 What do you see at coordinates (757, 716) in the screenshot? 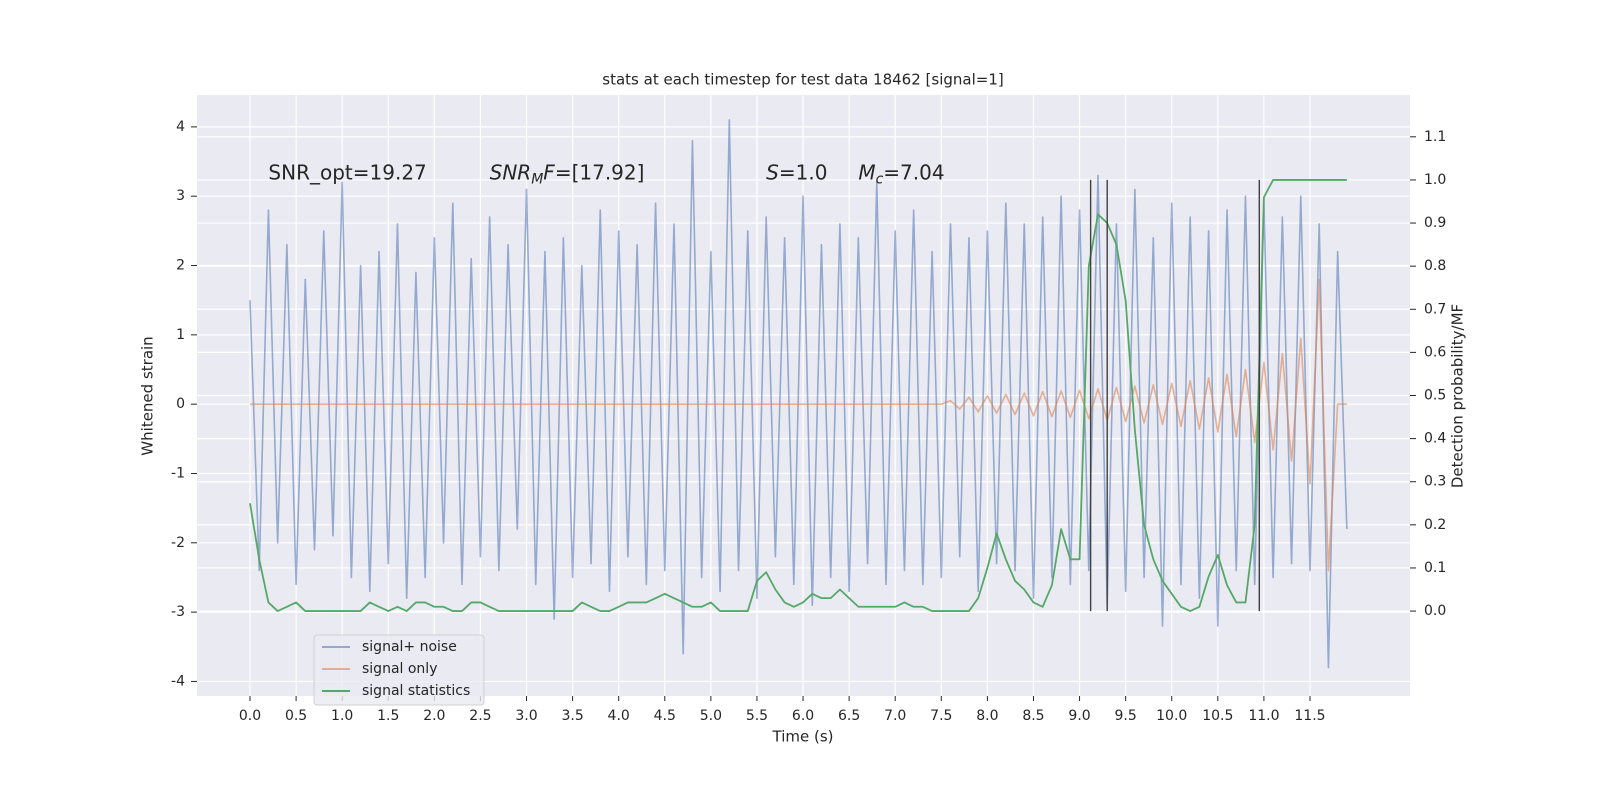
I see `x-tick-label: 5.5` at bounding box center [757, 716].